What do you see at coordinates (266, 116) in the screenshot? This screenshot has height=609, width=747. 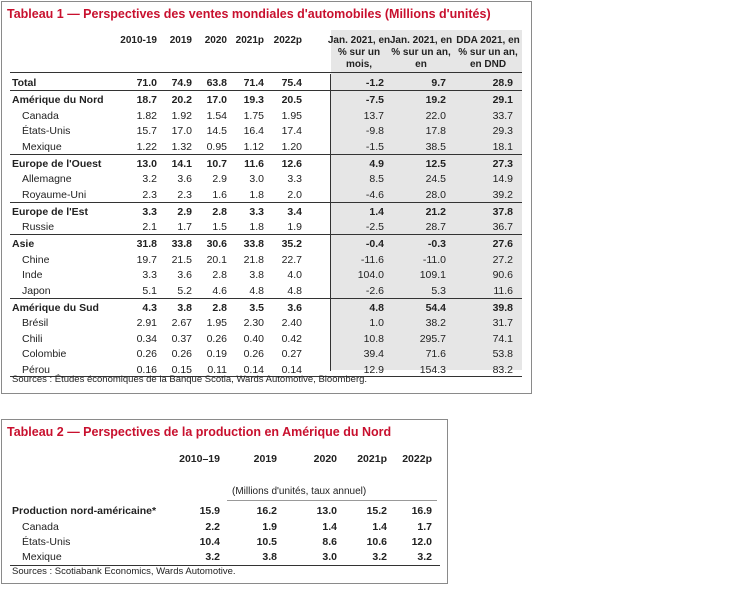 I see `table-row: Canada 1.82 1.92 1.54 1.75 1.95 13.7 22.0 33.7` at bounding box center [266, 116].